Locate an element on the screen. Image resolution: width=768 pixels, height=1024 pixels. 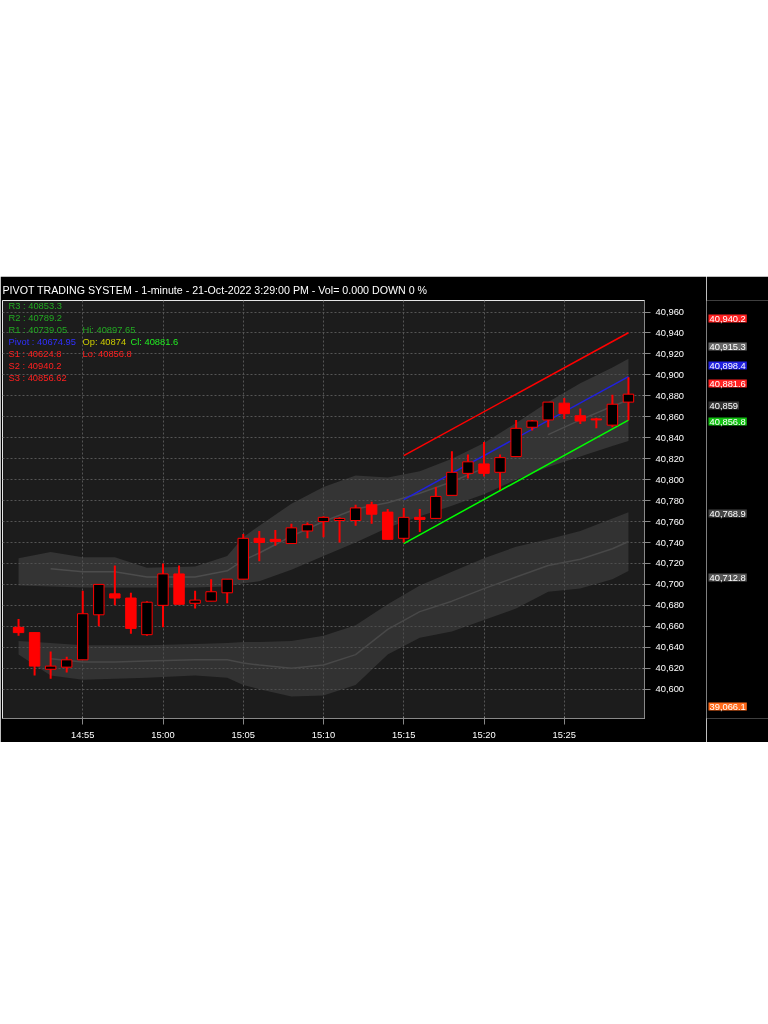
x-tick-label: 14:55 is located at coordinates (83, 734).